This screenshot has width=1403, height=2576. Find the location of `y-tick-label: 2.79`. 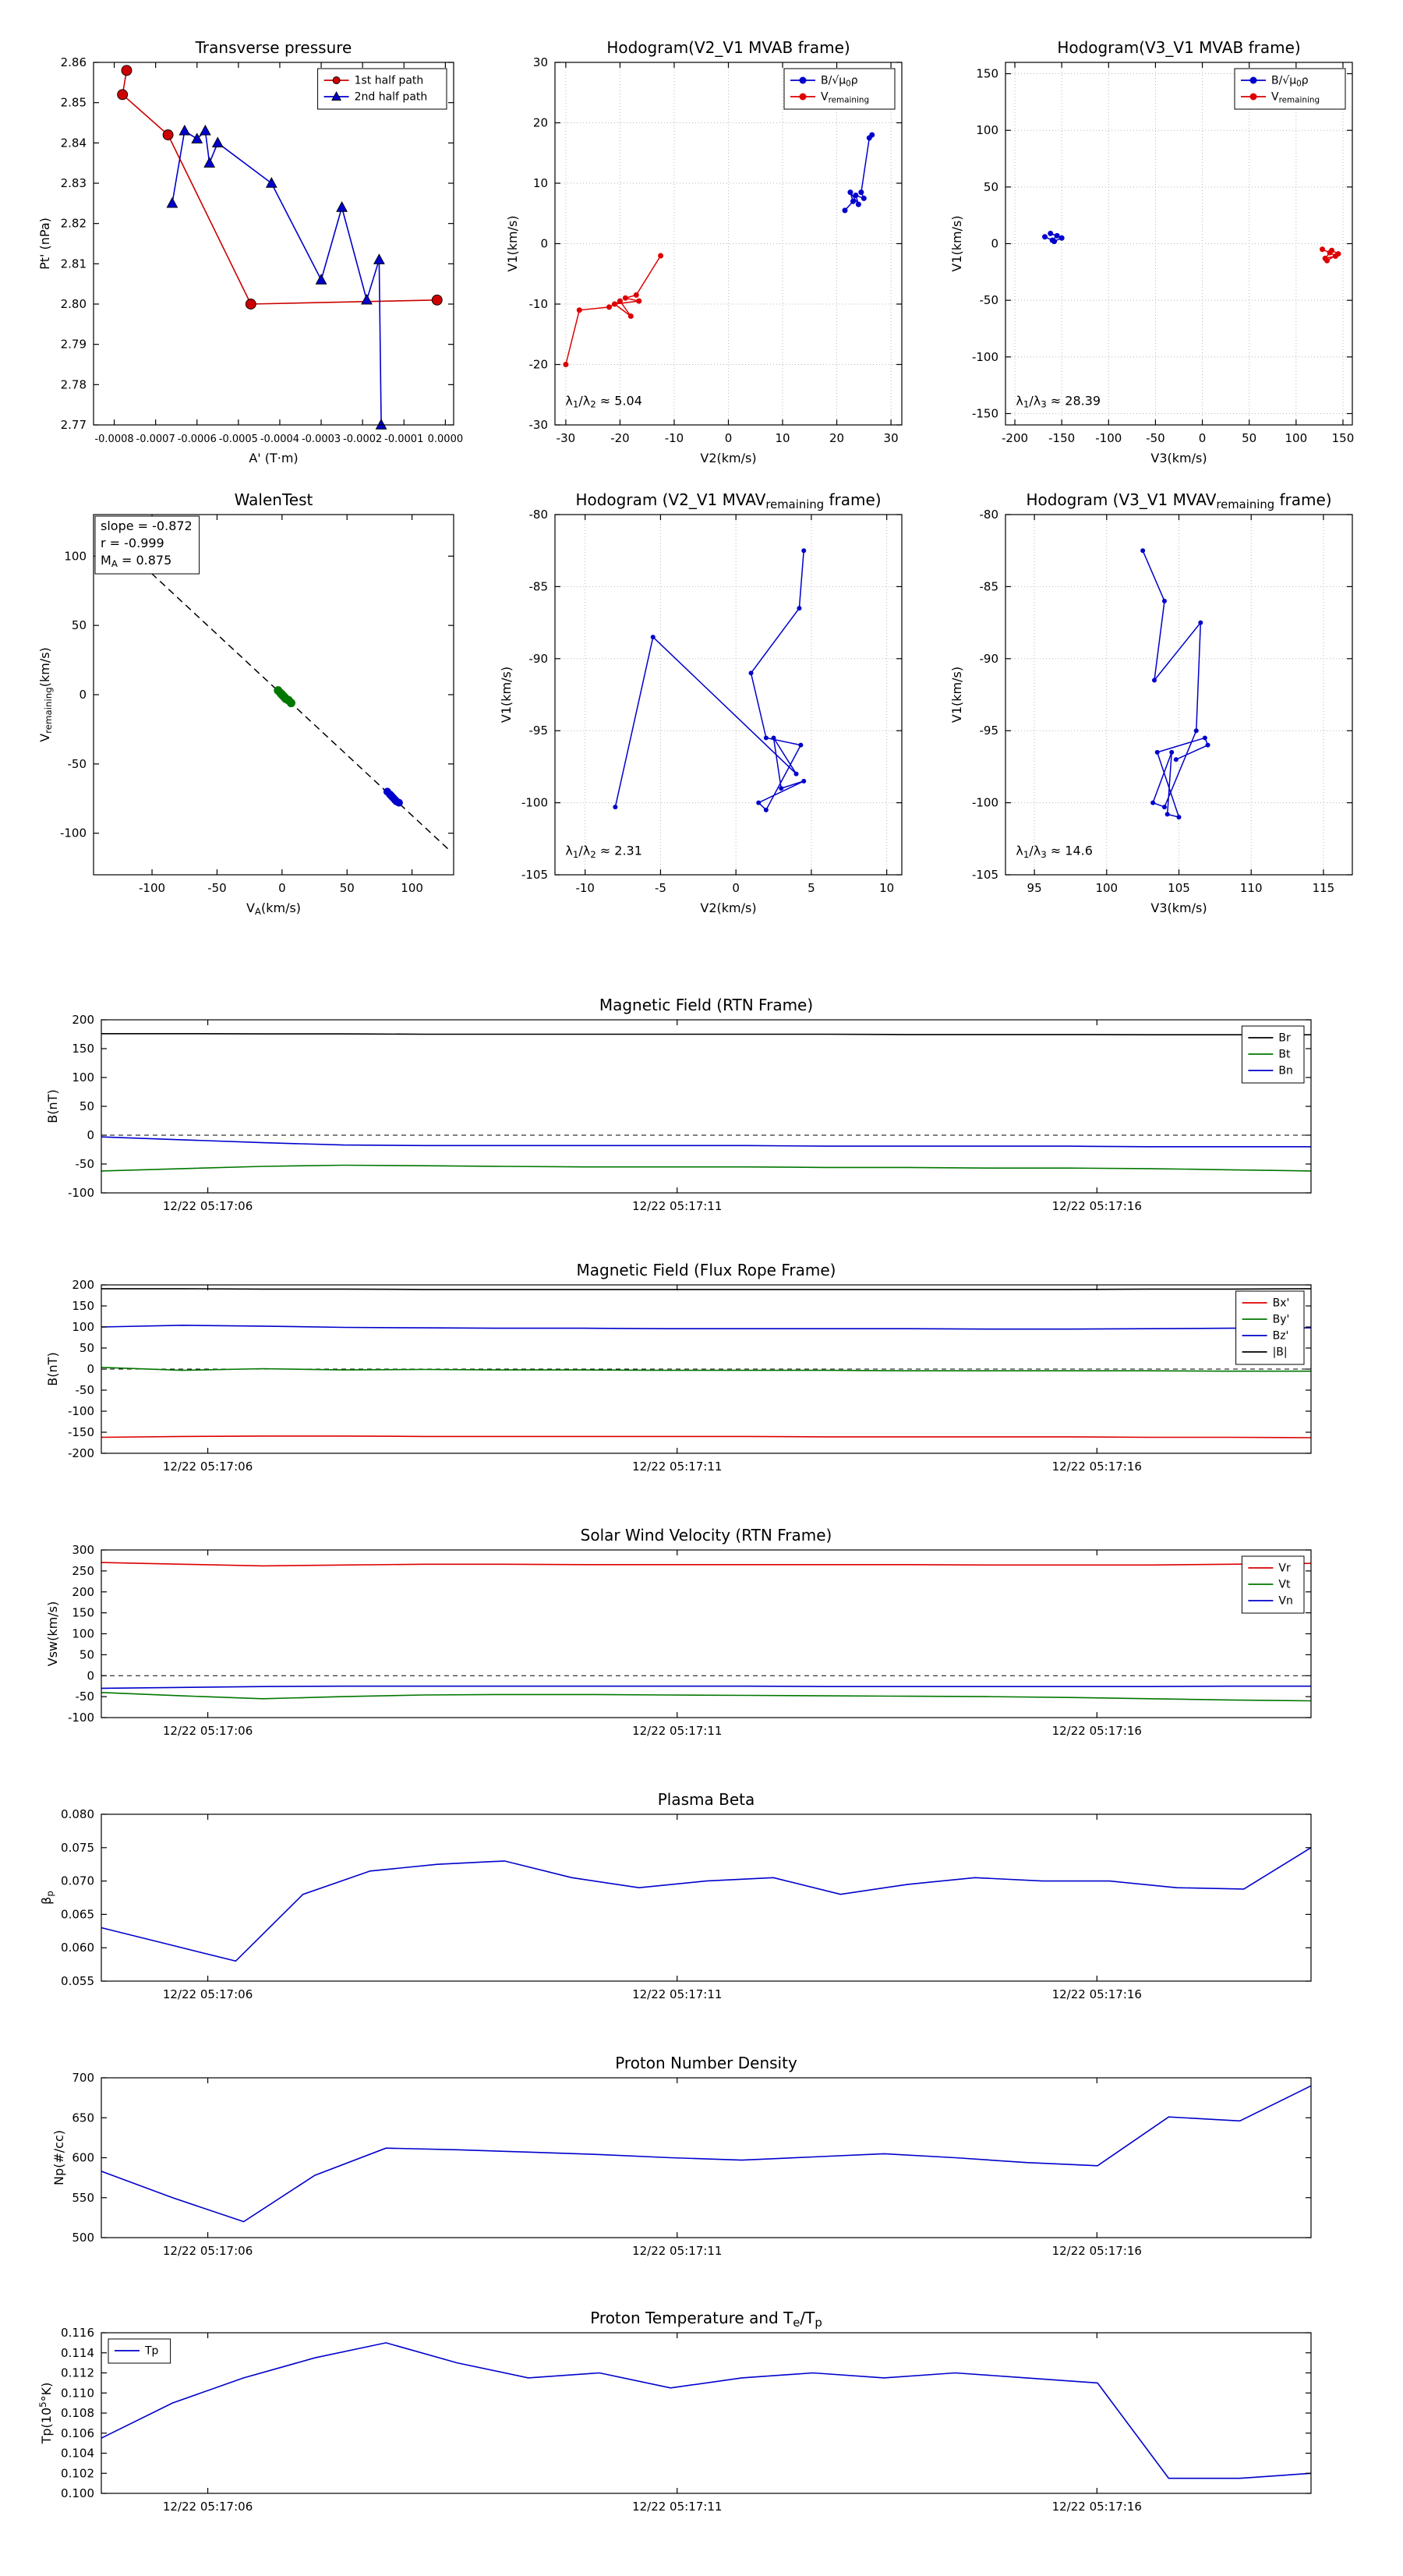

y-tick-label: 2.79 is located at coordinates (74, 345).